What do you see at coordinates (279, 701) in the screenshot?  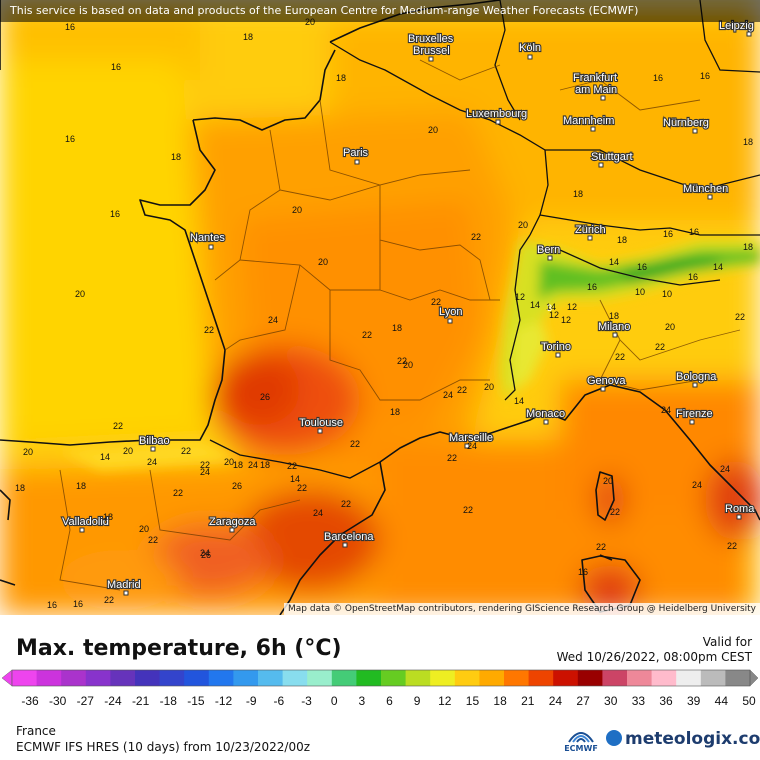 I see `colorbar-tick-label: -6` at bounding box center [279, 701].